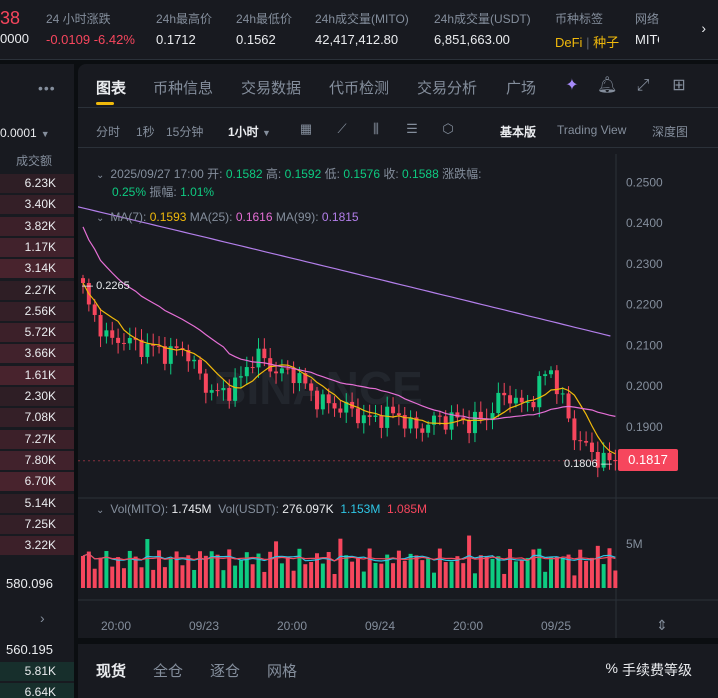 The width and height of the screenshot is (718, 698). What do you see at coordinates (359, 88) in the screenshot?
I see `tab-token-check: 代币检测` at bounding box center [359, 88].